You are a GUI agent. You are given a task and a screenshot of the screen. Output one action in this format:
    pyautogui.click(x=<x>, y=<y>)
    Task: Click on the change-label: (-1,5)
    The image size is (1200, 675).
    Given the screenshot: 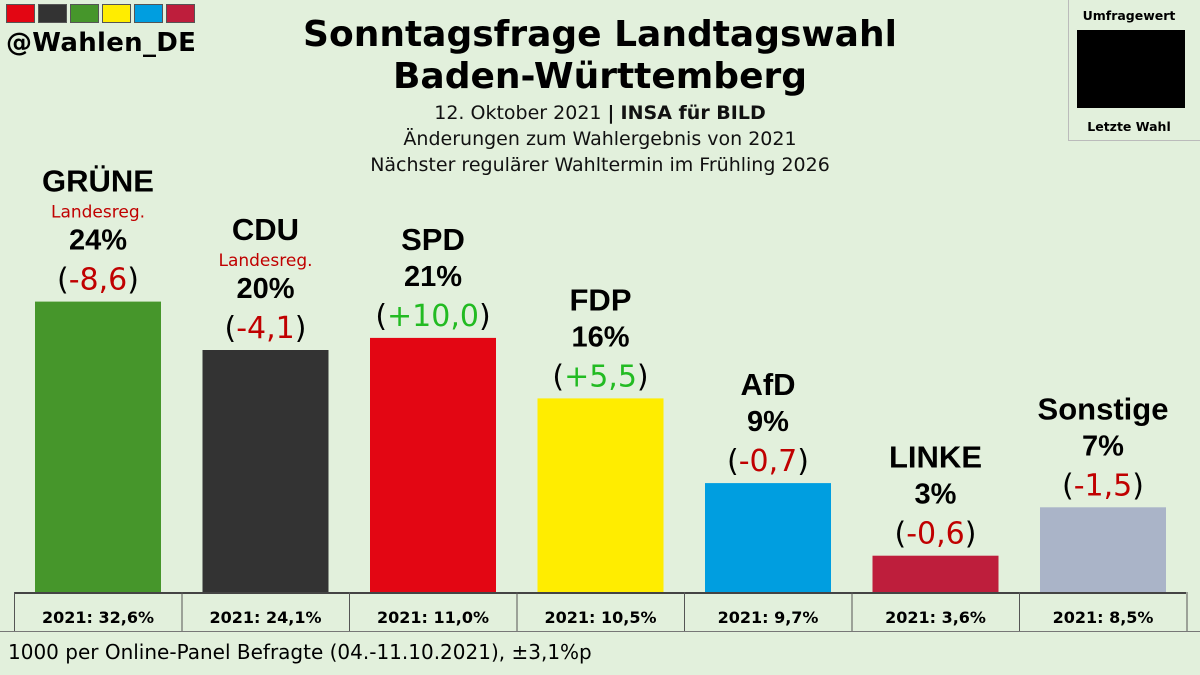 What is the action you would take?
    pyautogui.click(x=1103, y=485)
    